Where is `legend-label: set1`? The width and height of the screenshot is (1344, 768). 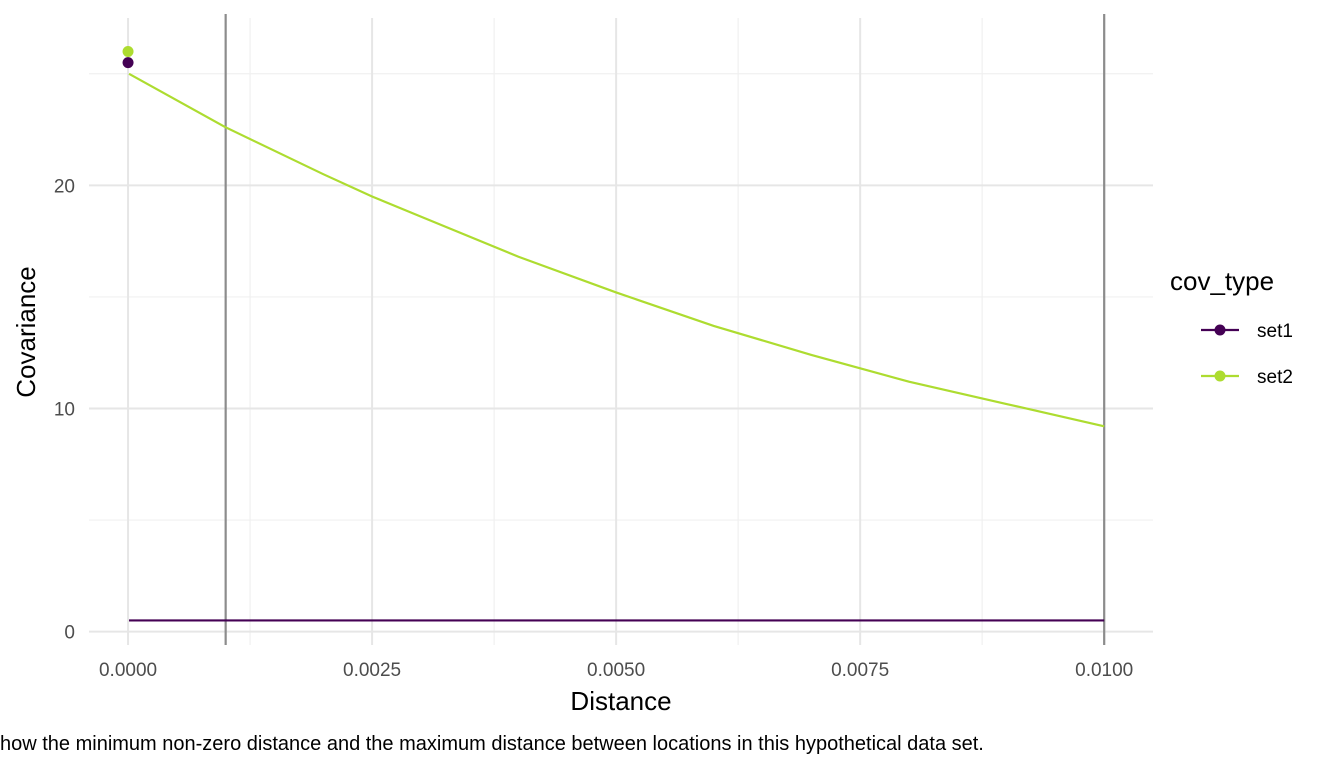
legend-label: set1 is located at coordinates (1275, 331).